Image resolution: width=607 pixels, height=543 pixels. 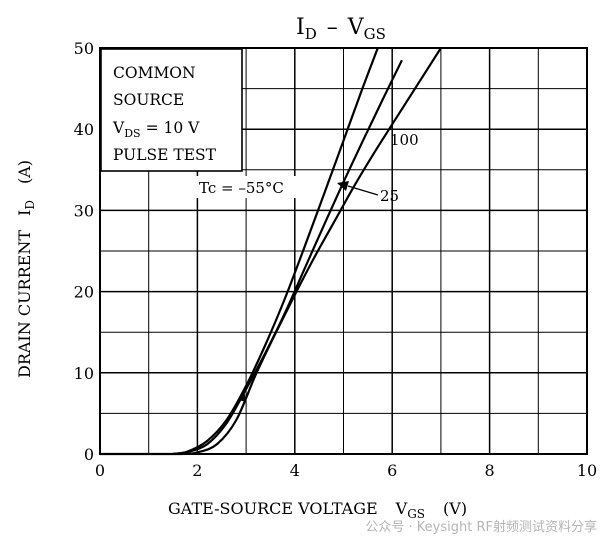 What do you see at coordinates (332, 27) in the screenshot?
I see `title-sep: –` at bounding box center [332, 27].